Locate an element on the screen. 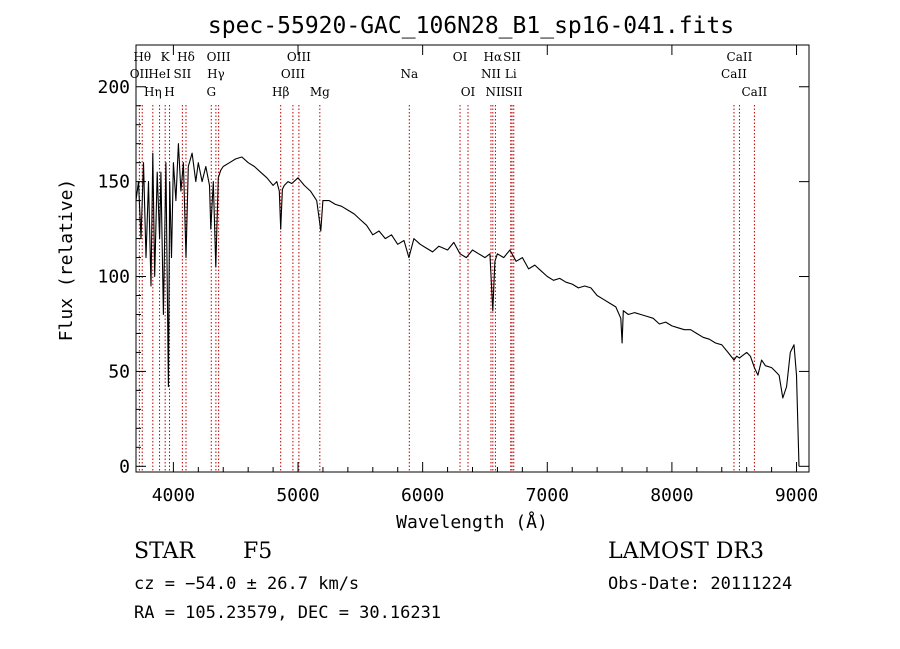 The width and height of the screenshot is (900, 649). line-marker-label: Mg is located at coordinates (320, 92).